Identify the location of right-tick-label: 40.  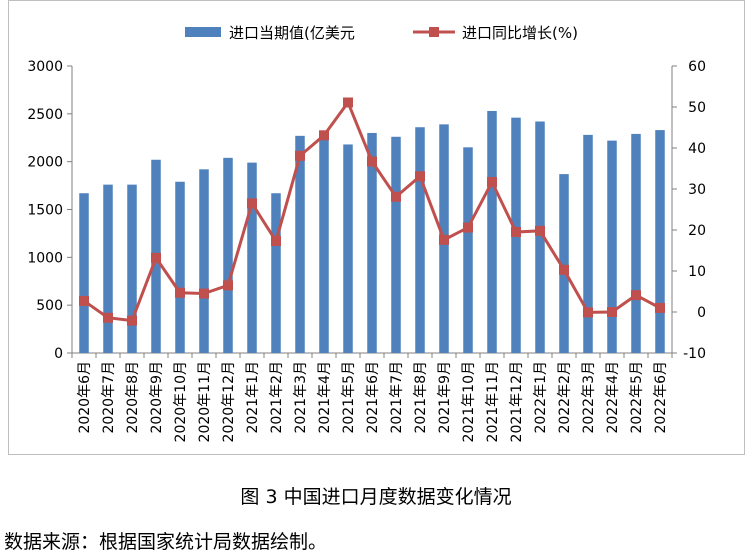
(697, 149).